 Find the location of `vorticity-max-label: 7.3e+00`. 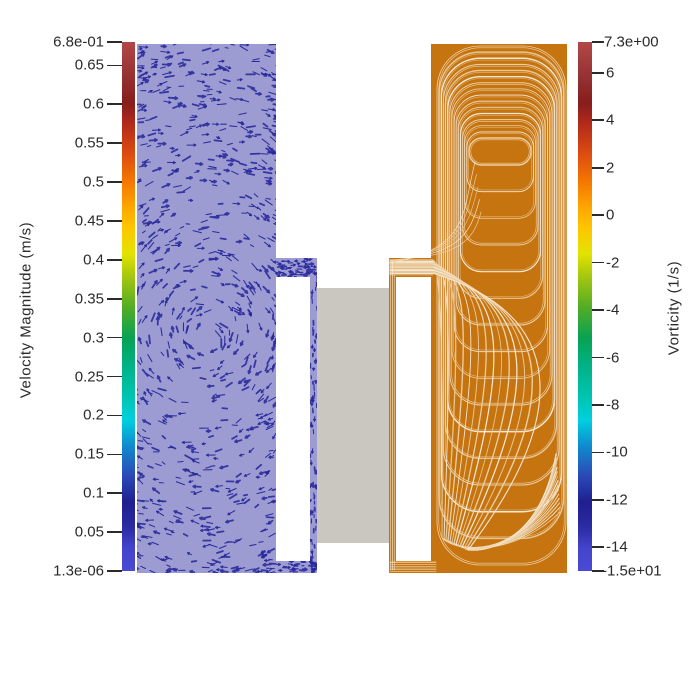

vorticity-max-label: 7.3e+00 is located at coordinates (631, 42).